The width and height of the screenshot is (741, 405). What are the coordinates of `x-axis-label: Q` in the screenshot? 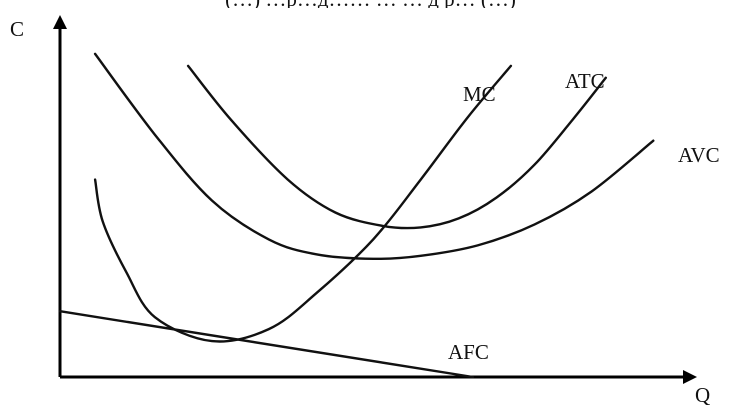 It's located at (702, 394).